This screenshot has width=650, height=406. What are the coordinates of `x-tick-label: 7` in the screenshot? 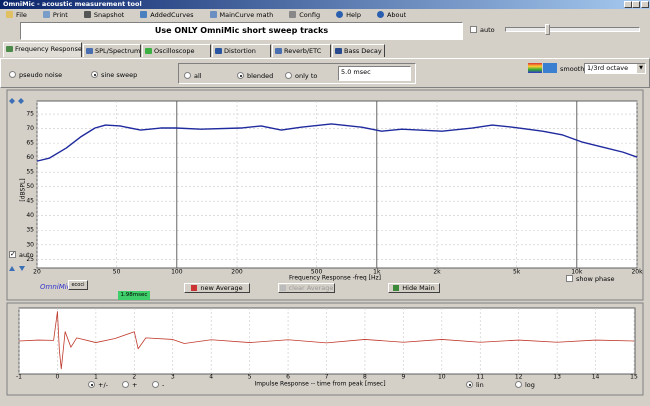 It's located at (327, 377).